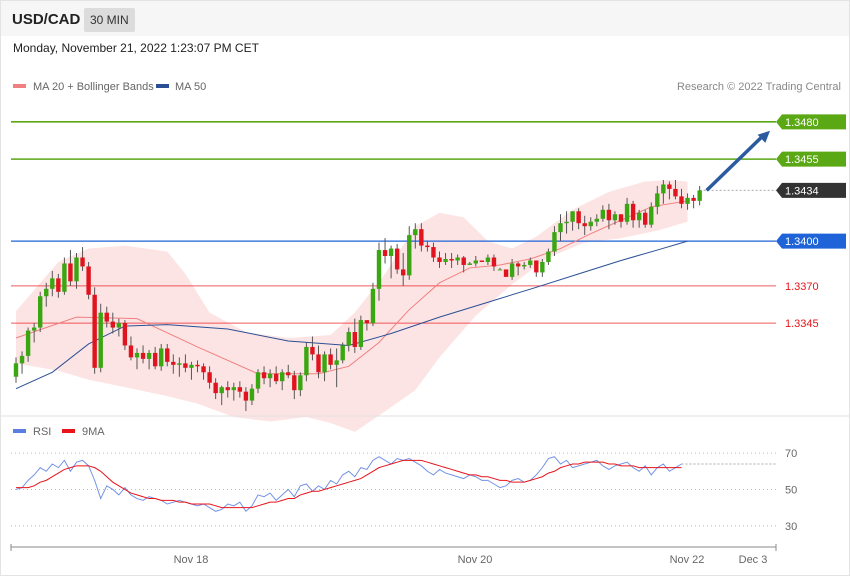 This screenshot has height=576, width=850. Describe the element at coordinates (802, 123) in the screenshot. I see `level-tag-text: 1.3480` at that location.